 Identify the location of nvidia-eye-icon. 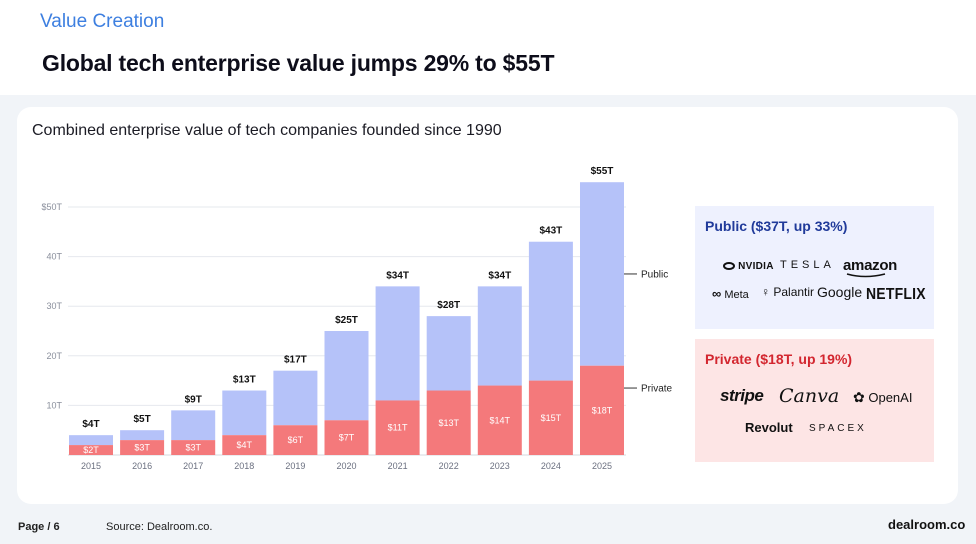
(729, 266).